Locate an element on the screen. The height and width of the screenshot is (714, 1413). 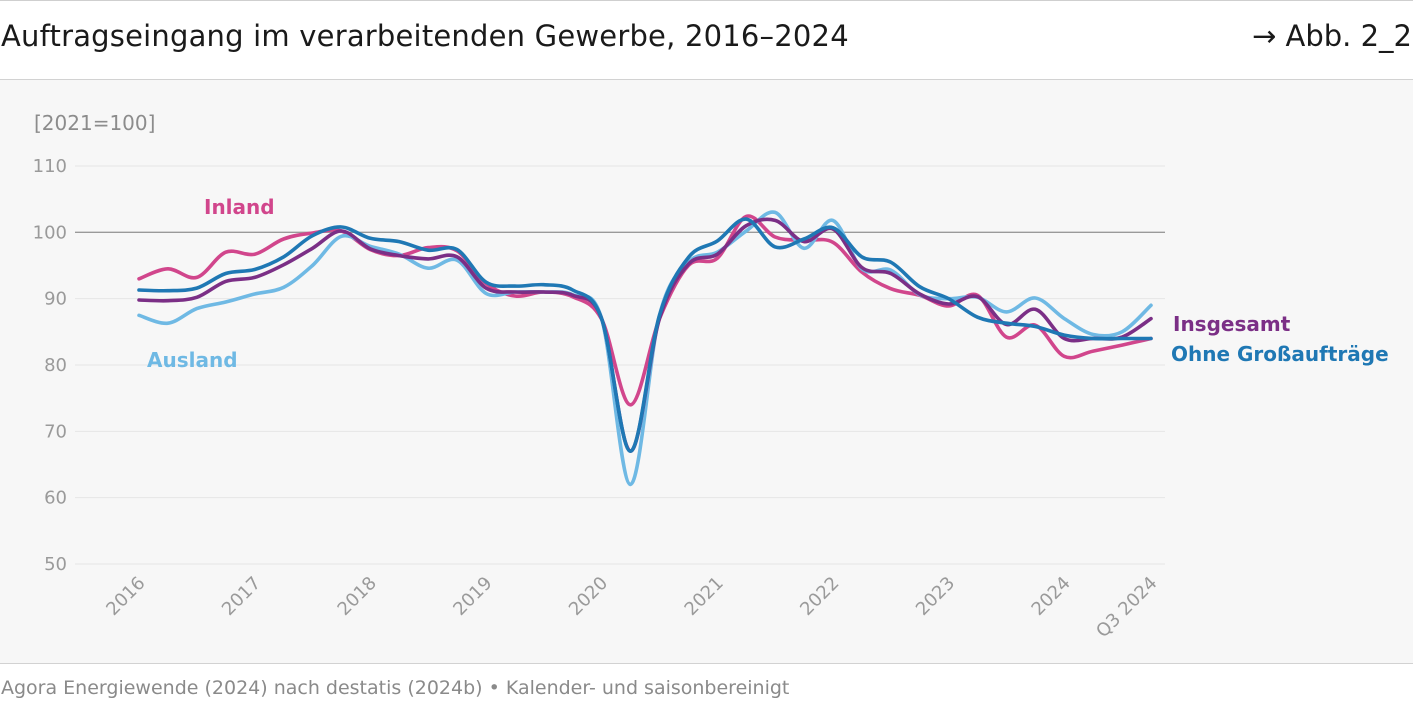
label-ausland: Ausland is located at coordinates (192, 360).